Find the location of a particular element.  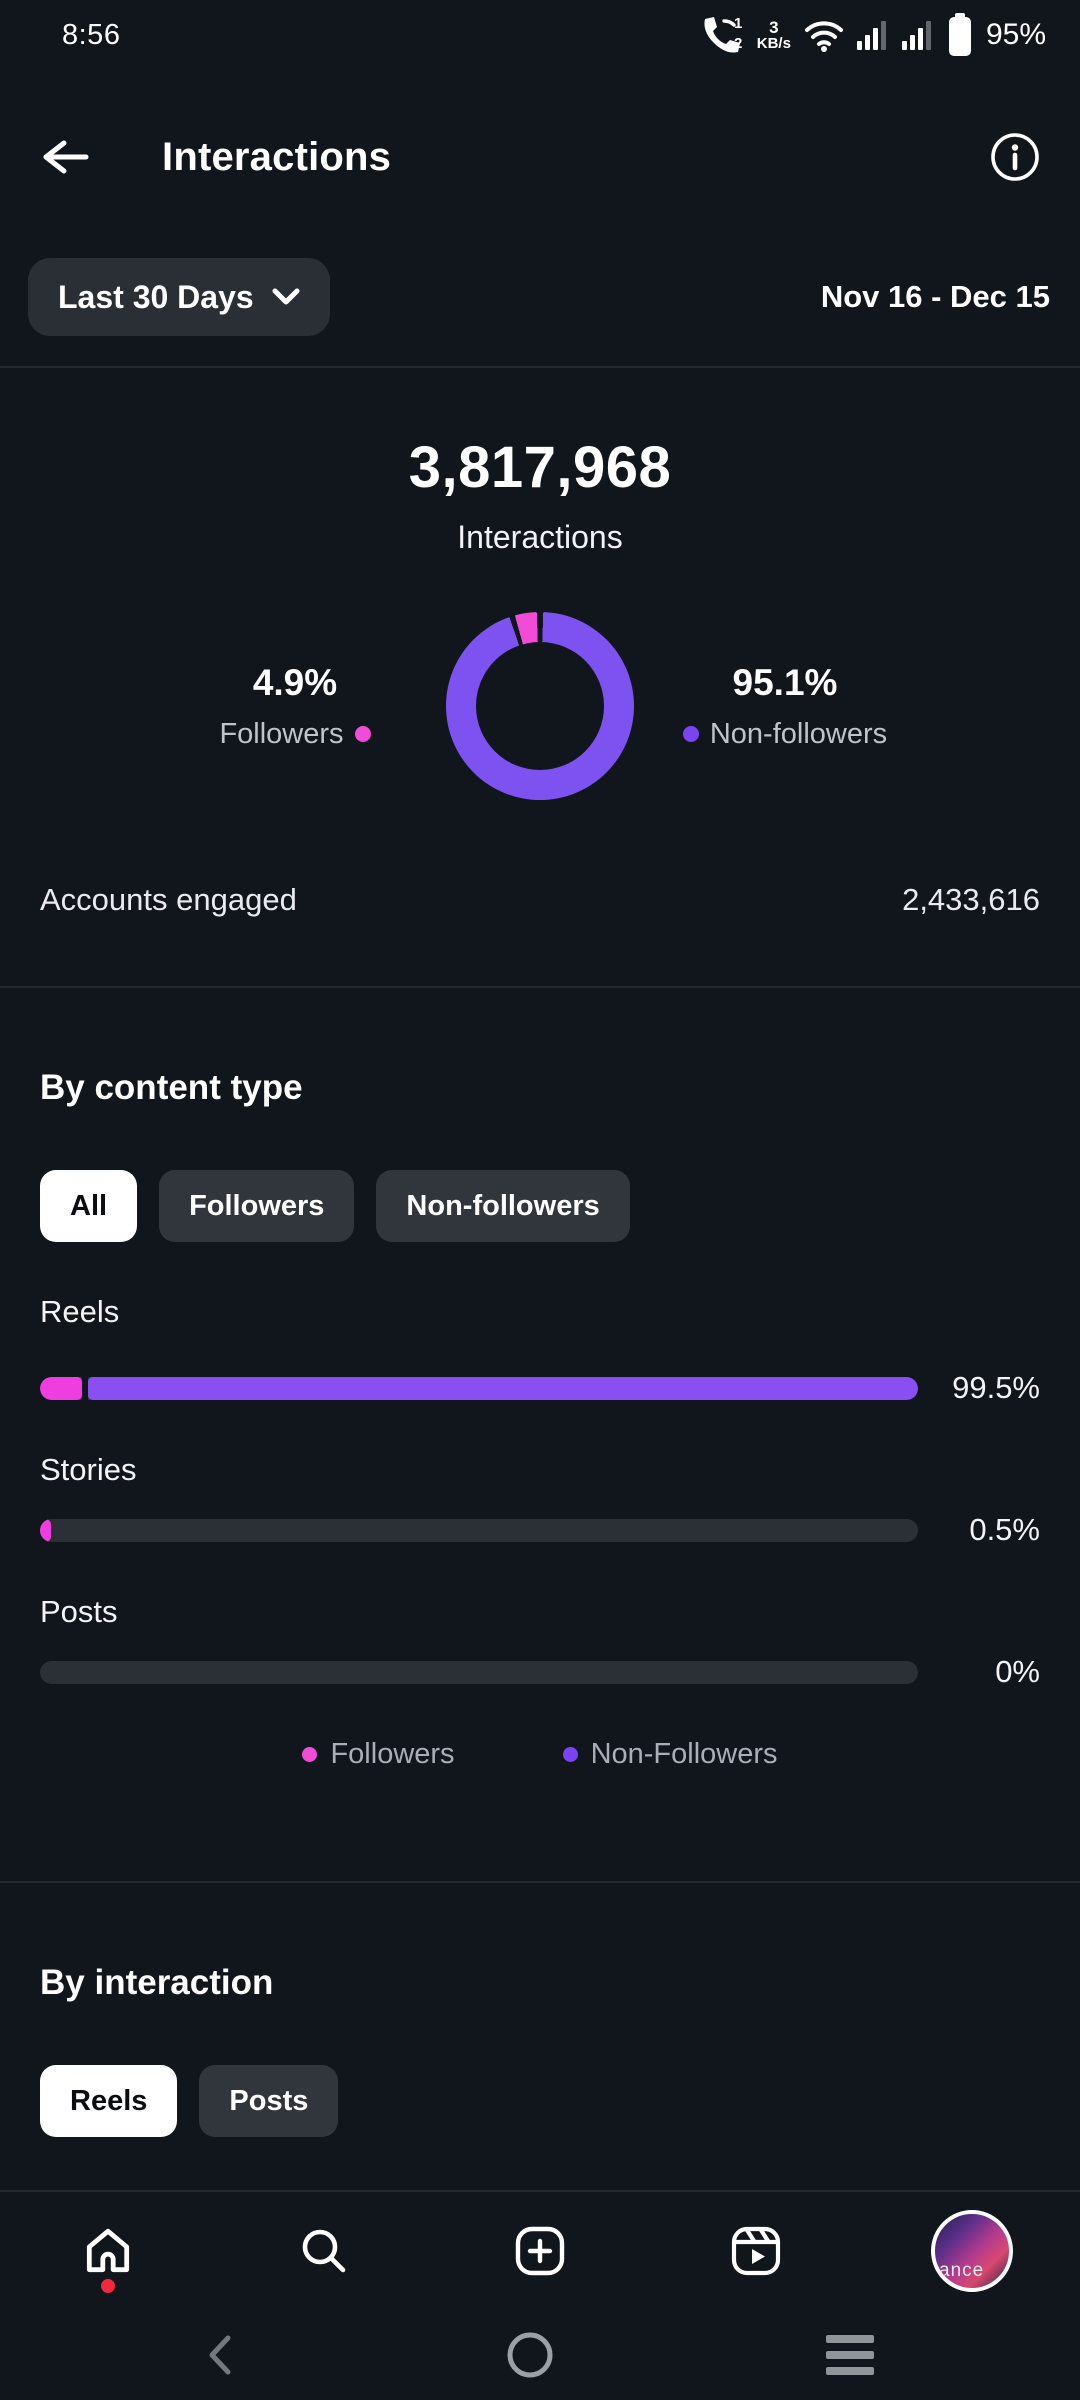

bar-row-stories: 0.5% is located at coordinates (540, 1530).